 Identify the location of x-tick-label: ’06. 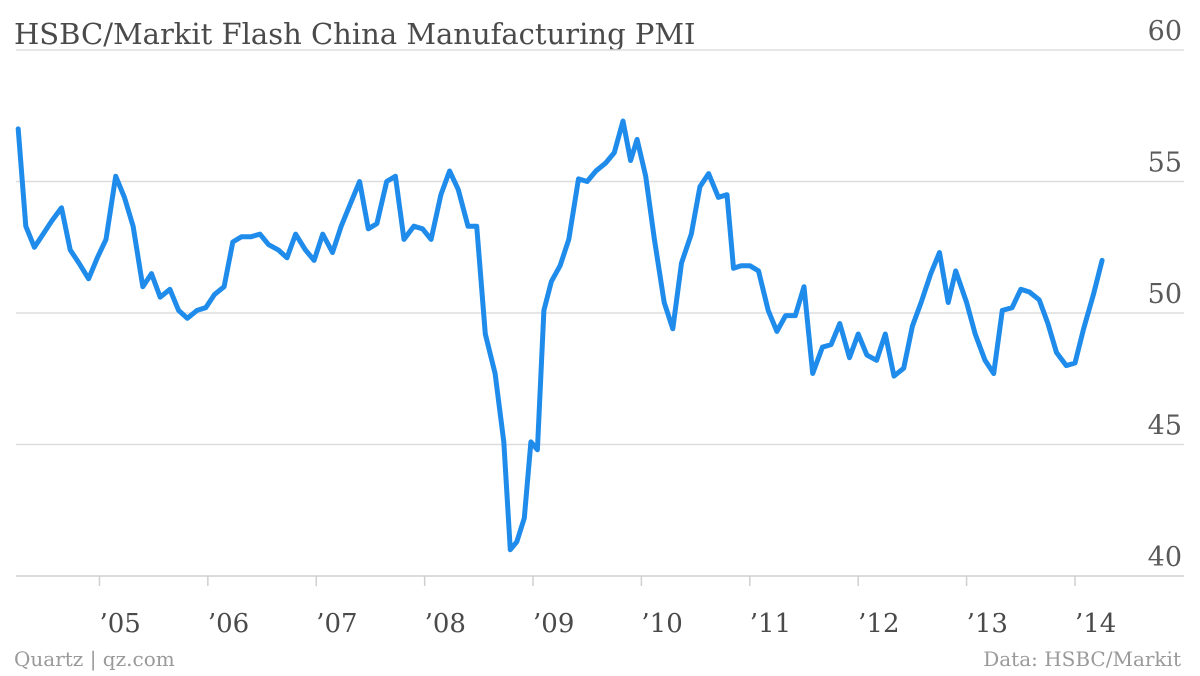
(228, 624).